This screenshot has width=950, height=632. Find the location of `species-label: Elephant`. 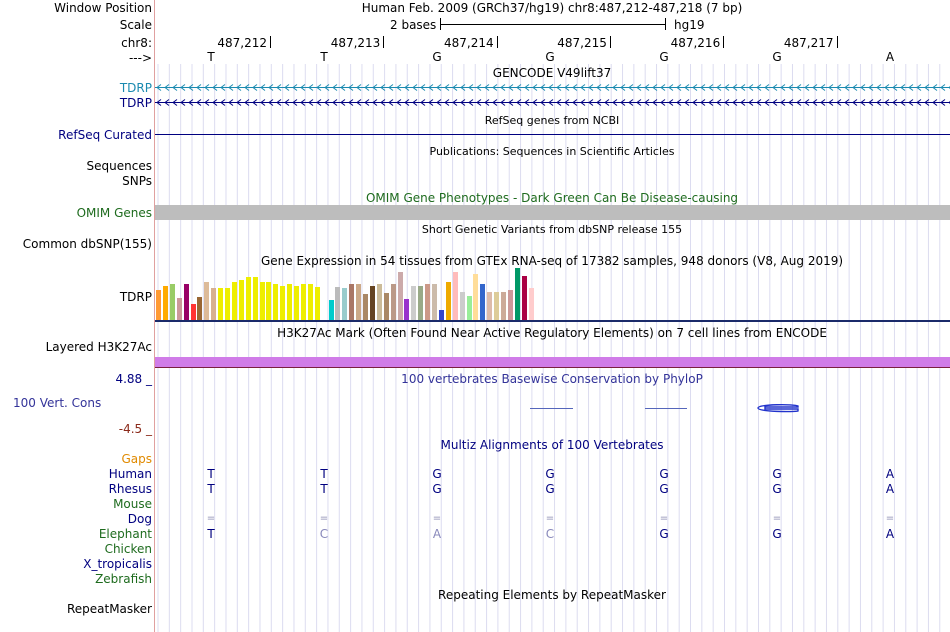

species-label: Elephant is located at coordinates (125, 534).